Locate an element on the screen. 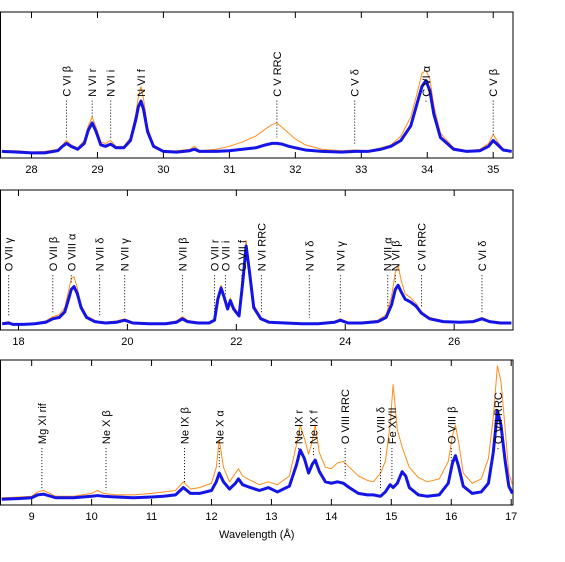 Image resolution: width=565 pixels, height=562 pixels. annotation-label: O VIII RRC is located at coordinates (346, 416).